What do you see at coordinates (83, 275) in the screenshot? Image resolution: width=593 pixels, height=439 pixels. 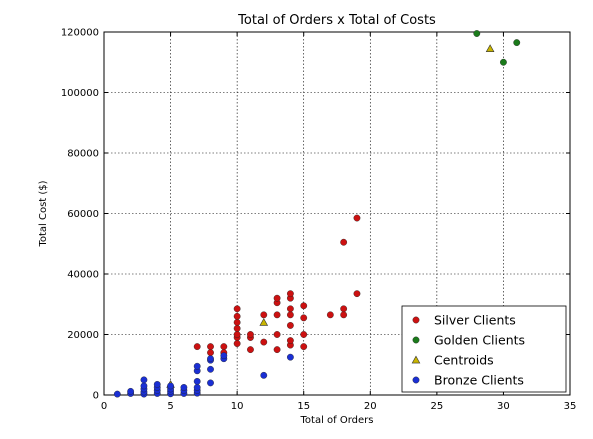 I see `y-tick-label: 40000` at bounding box center [83, 275].